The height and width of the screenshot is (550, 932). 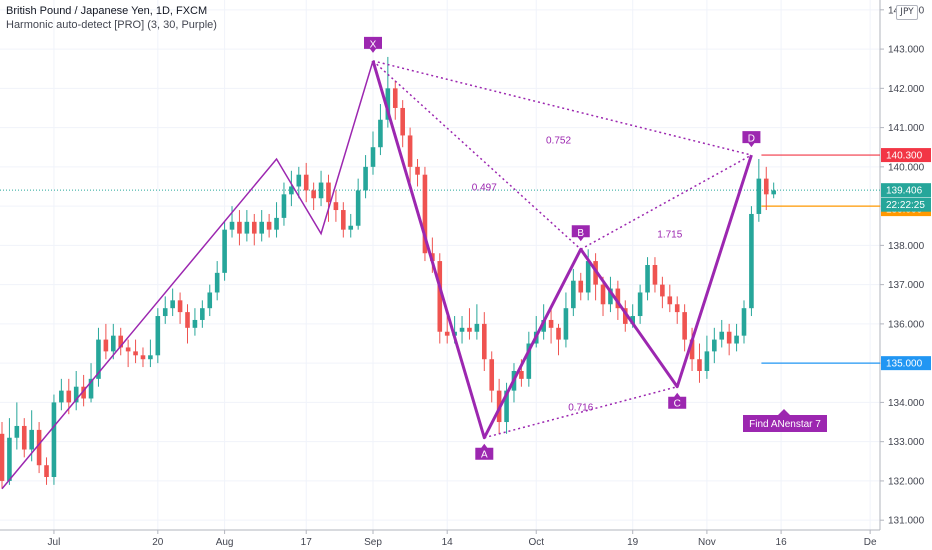 I want to click on pattern-point-x: X, so click(x=373, y=44).